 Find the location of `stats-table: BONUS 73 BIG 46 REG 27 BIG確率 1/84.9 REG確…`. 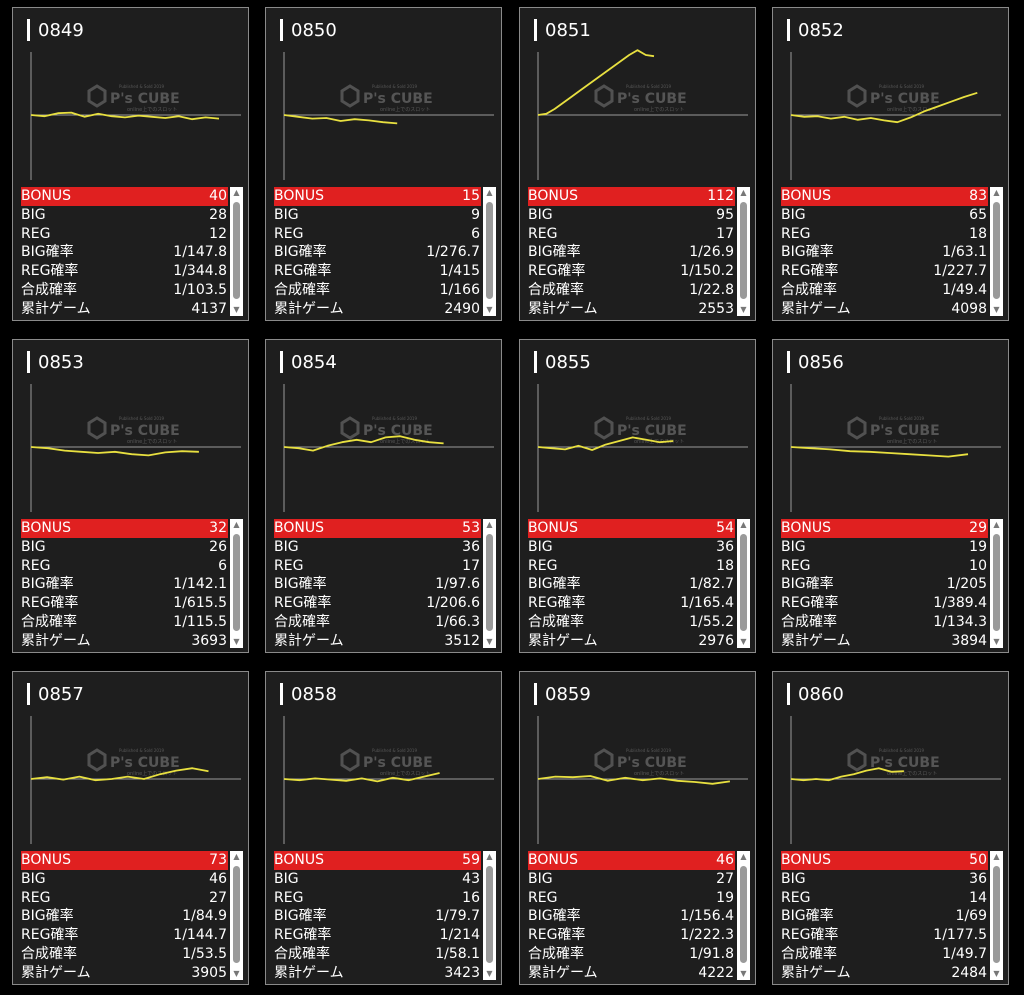

stats-table: BONUS 73 BIG 46 REG 27 BIG確率 1/84.9 REG確… is located at coordinates (124, 917).